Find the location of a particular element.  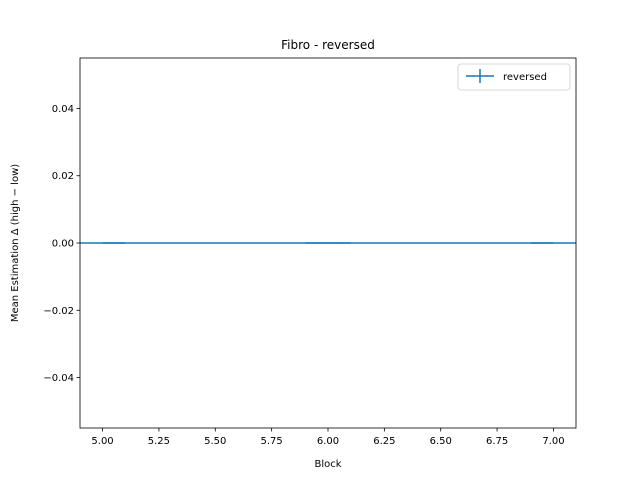

x-axis-label: Block is located at coordinates (327, 464).